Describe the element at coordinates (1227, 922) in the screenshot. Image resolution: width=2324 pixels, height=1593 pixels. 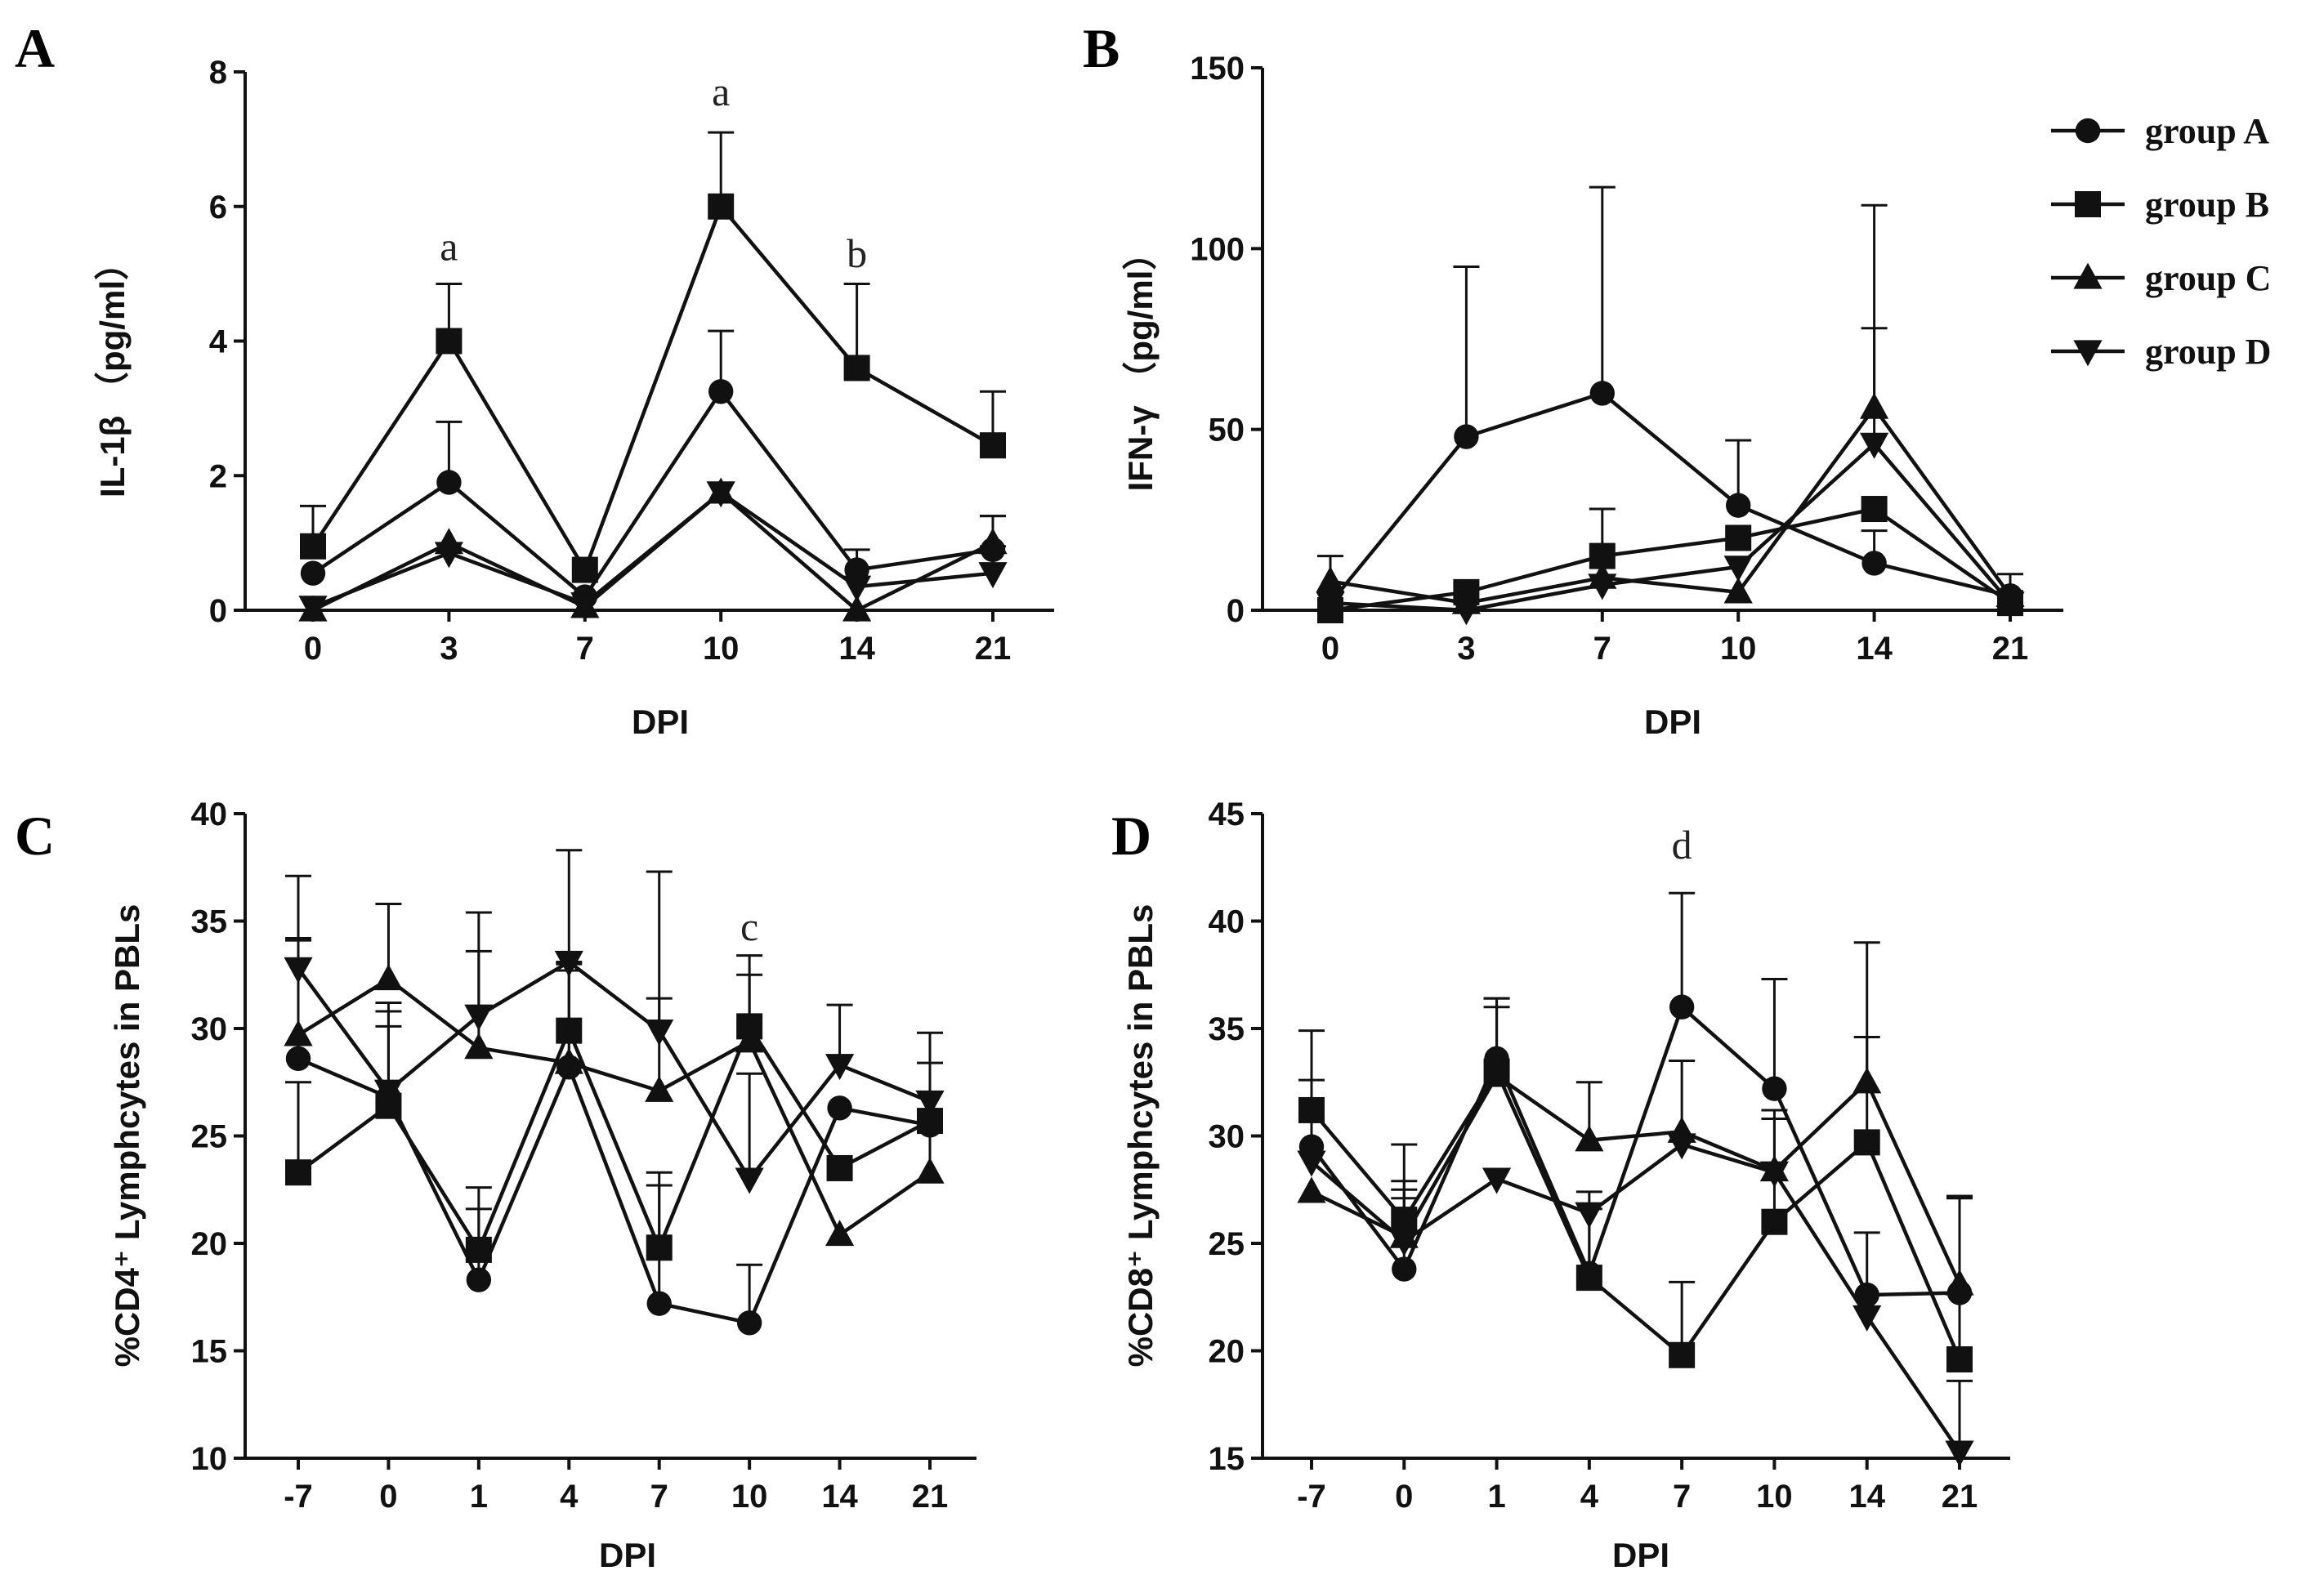
I see `y-tick-label: 40` at that location.